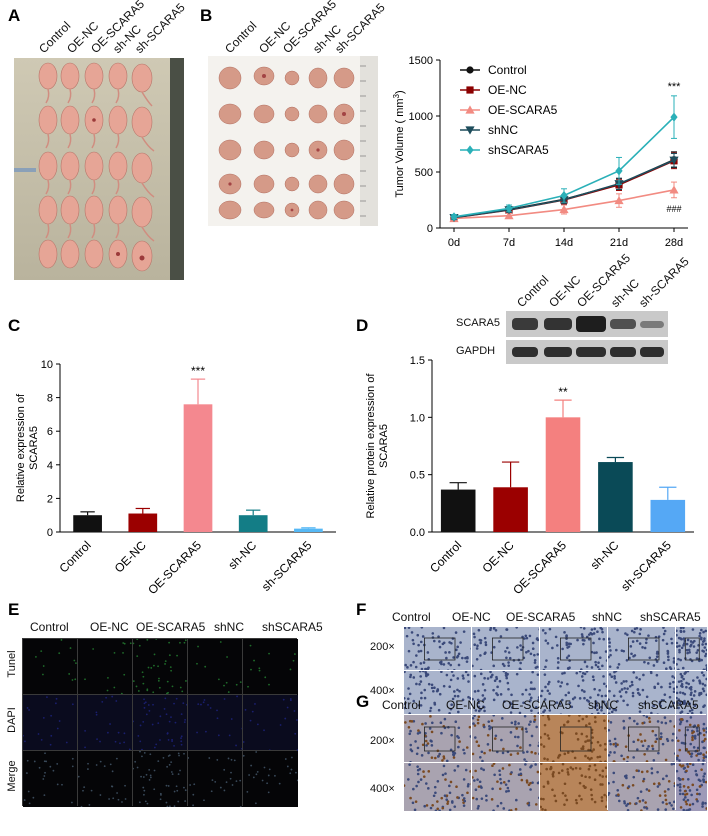 This screenshot has width=708, height=836. Describe the element at coordinates (537, 705) in the screenshot. I see `ihc-g-column-label: OE-SCARA5` at that location.